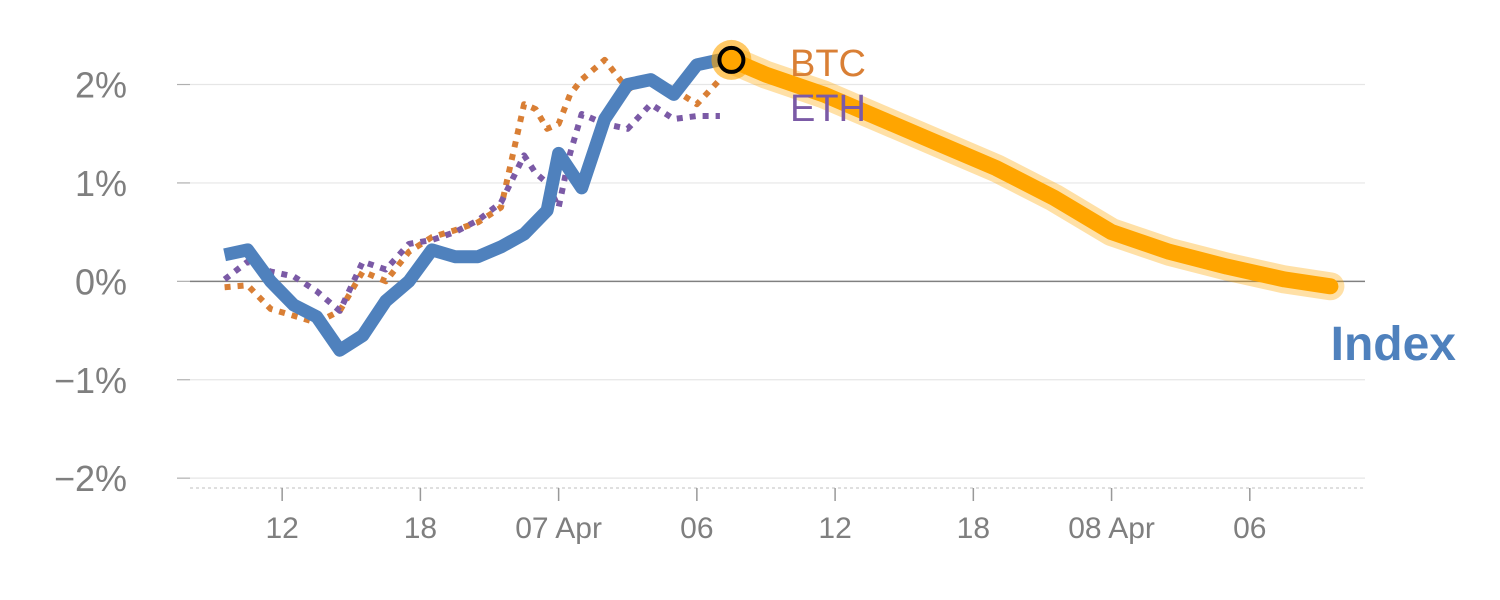  What do you see at coordinates (101, 183) in the screenshot?
I see `y-tick-label: 1%` at bounding box center [101, 183].